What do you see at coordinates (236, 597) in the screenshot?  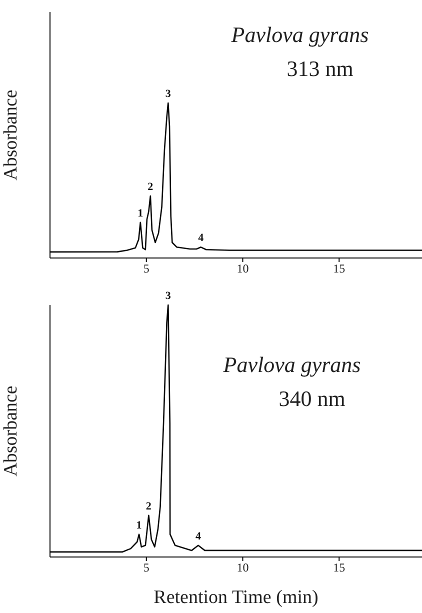 I see `x-axis-title: Retention Time (min)` at bounding box center [236, 597].